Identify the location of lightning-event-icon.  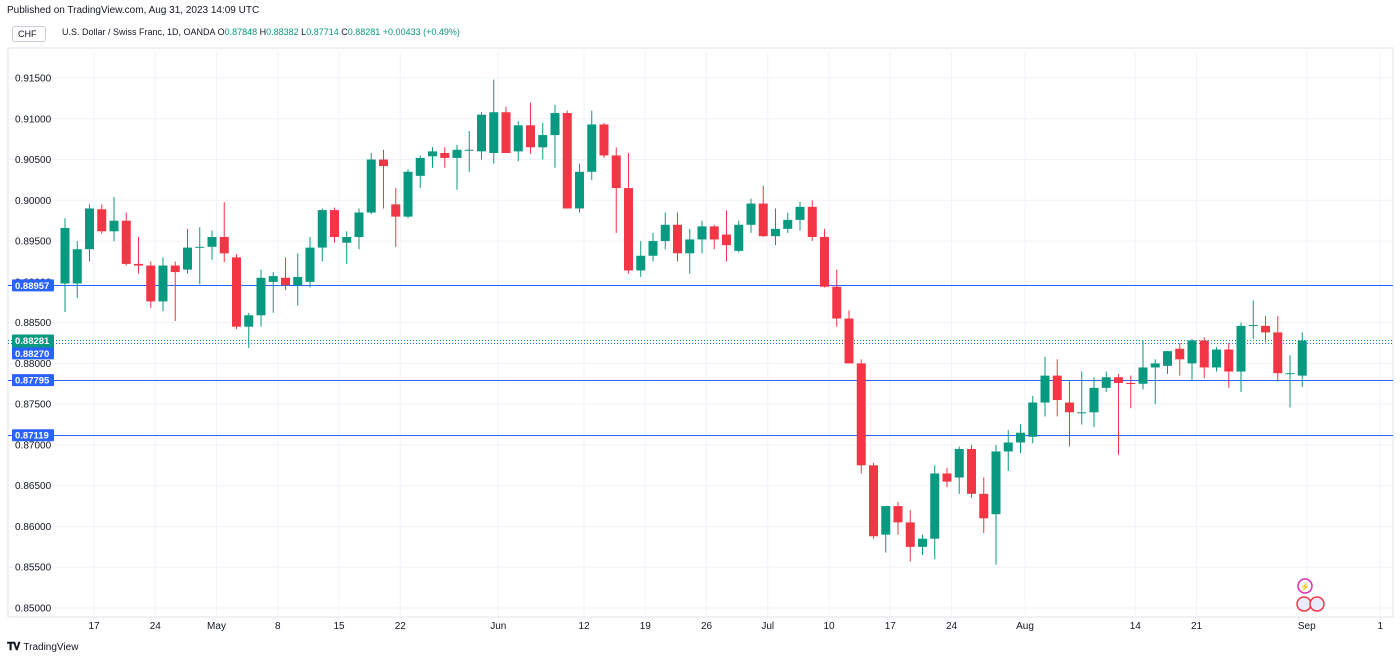
(1305, 586).